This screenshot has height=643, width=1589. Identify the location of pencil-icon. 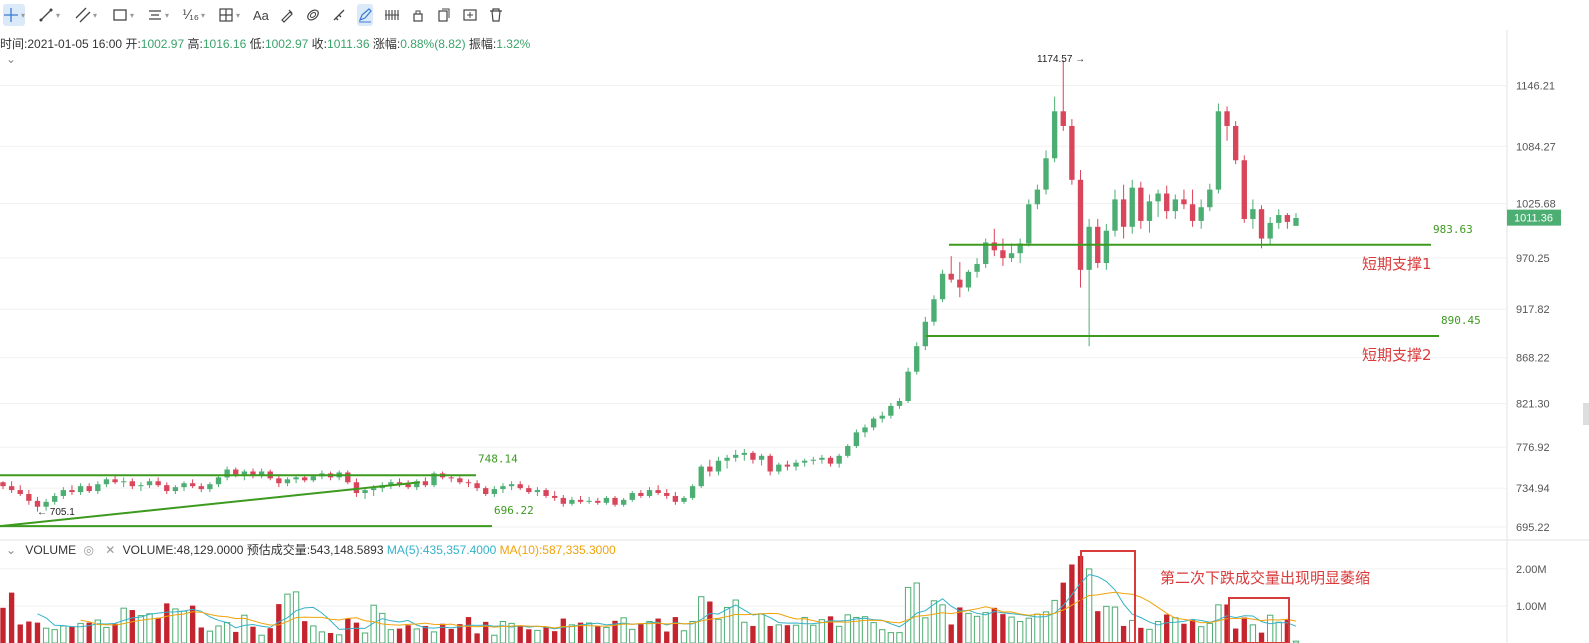
(365, 15).